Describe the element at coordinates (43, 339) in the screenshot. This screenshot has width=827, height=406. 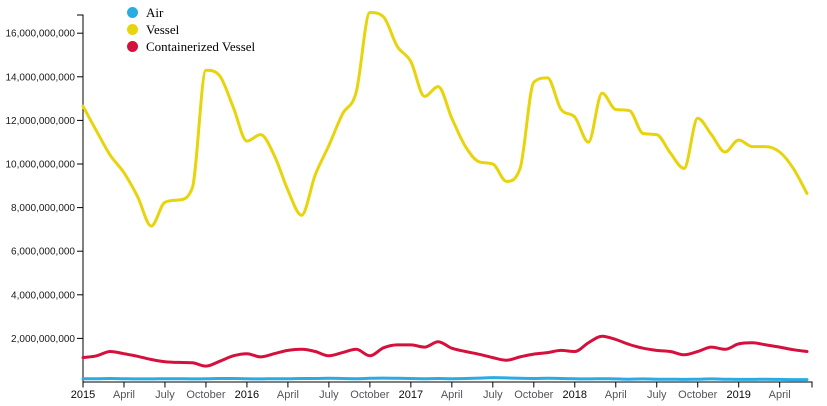
I see `y-axis-tick-label: 2,000,000,000` at that location.